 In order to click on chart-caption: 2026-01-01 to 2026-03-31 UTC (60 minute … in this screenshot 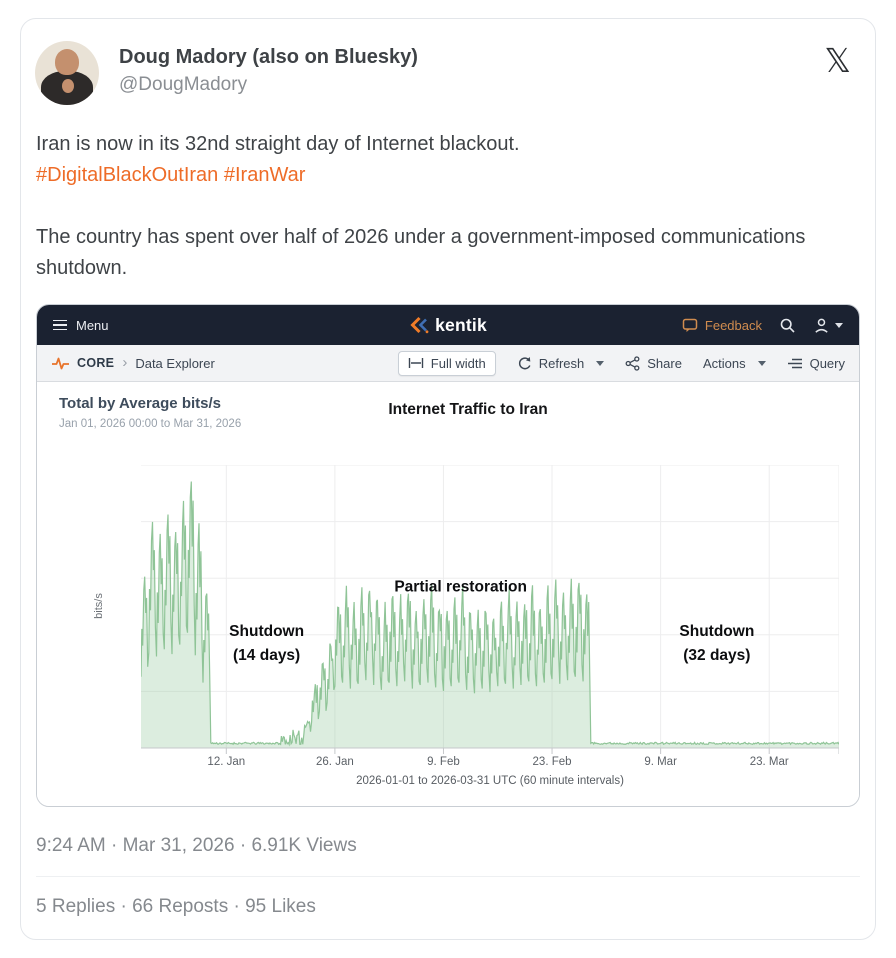, I will do `click(490, 781)`.